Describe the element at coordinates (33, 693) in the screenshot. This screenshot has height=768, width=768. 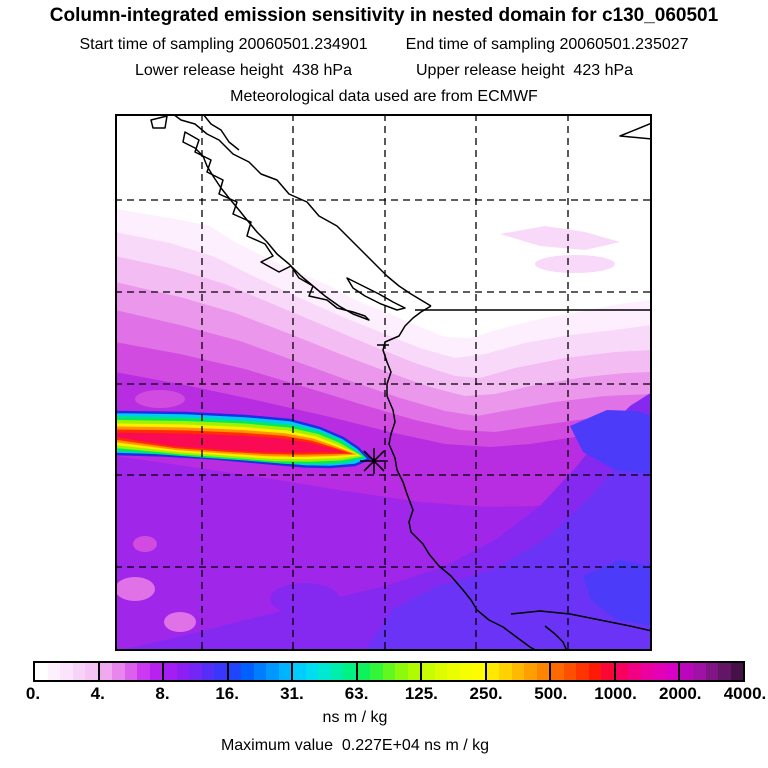
I see `colorbar-tick-label: 0.` at that location.